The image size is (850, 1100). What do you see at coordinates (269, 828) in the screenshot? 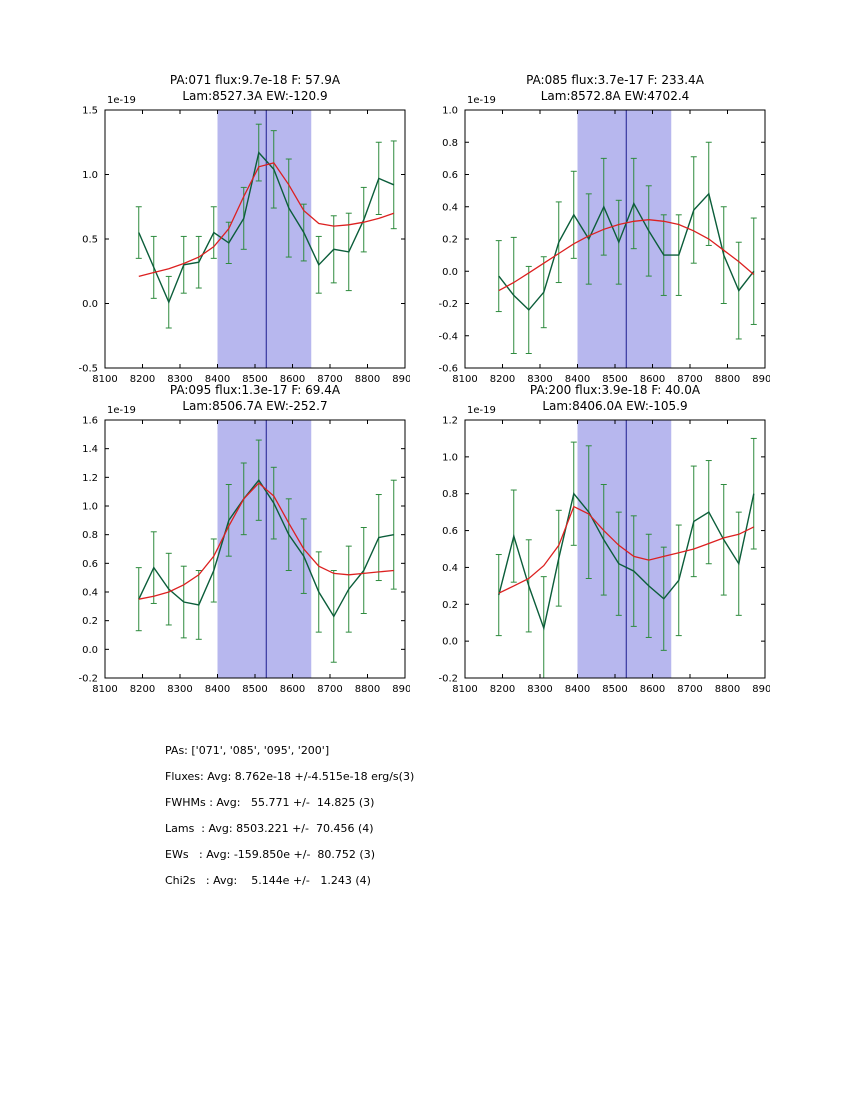
I see `summary-line-lams: Lams : Avg: 8503.221 +/- 70.456 (4)` at bounding box center [269, 828].